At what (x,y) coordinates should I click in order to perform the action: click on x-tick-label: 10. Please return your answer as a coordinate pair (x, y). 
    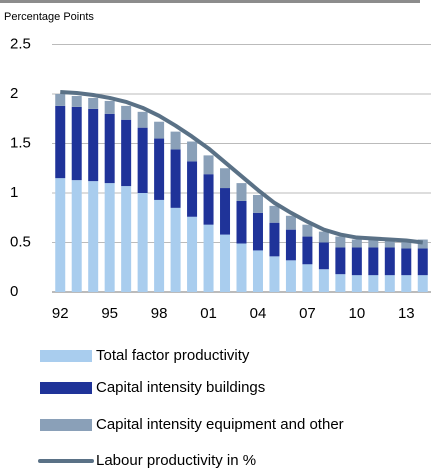
    Looking at the image, I should click on (357, 313).